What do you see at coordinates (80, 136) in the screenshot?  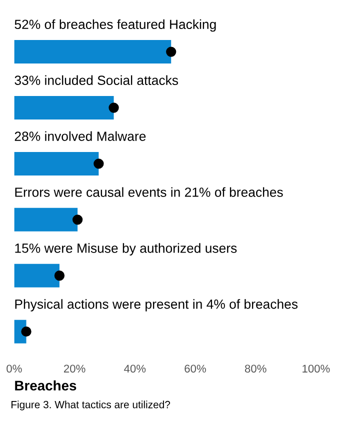 I see `y-tick-label: 28% involved Malware` at bounding box center [80, 136].